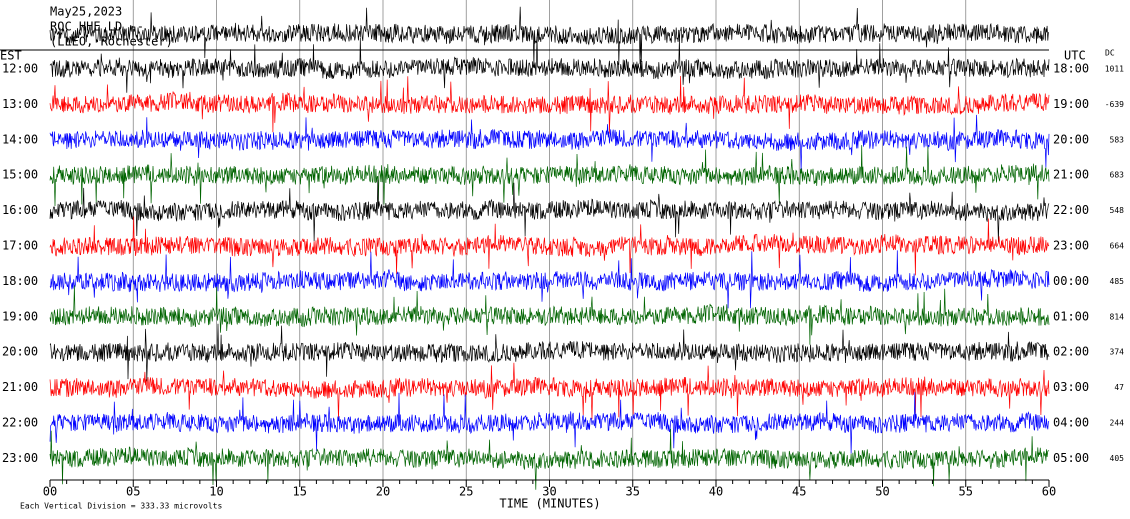 This screenshot has width=1130, height=519. Describe the element at coordinates (20, 210) in the screenshot. I see `est-time-label: 16:00` at that location.